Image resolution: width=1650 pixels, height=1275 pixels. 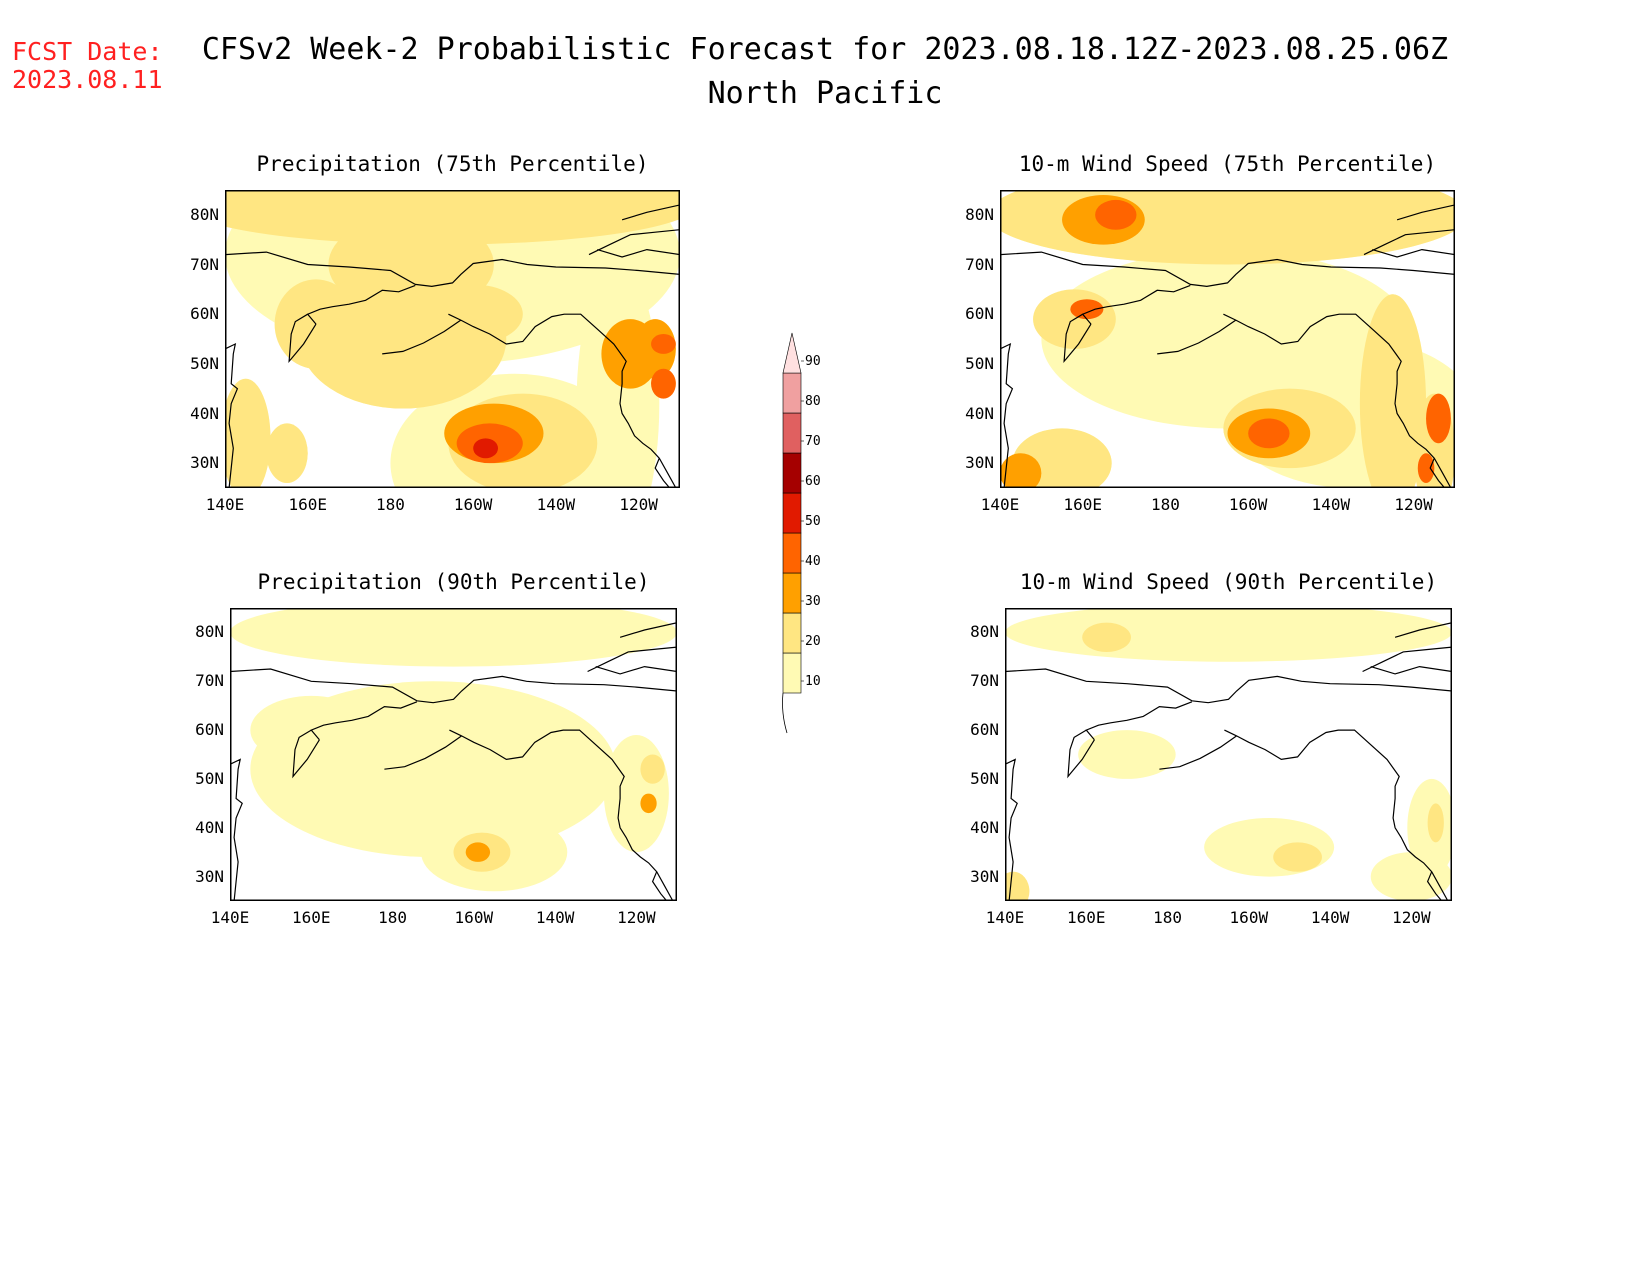 What do you see at coordinates (453, 582) in the screenshot?
I see `panel-title: Precipitation (90th Percentile)` at bounding box center [453, 582].